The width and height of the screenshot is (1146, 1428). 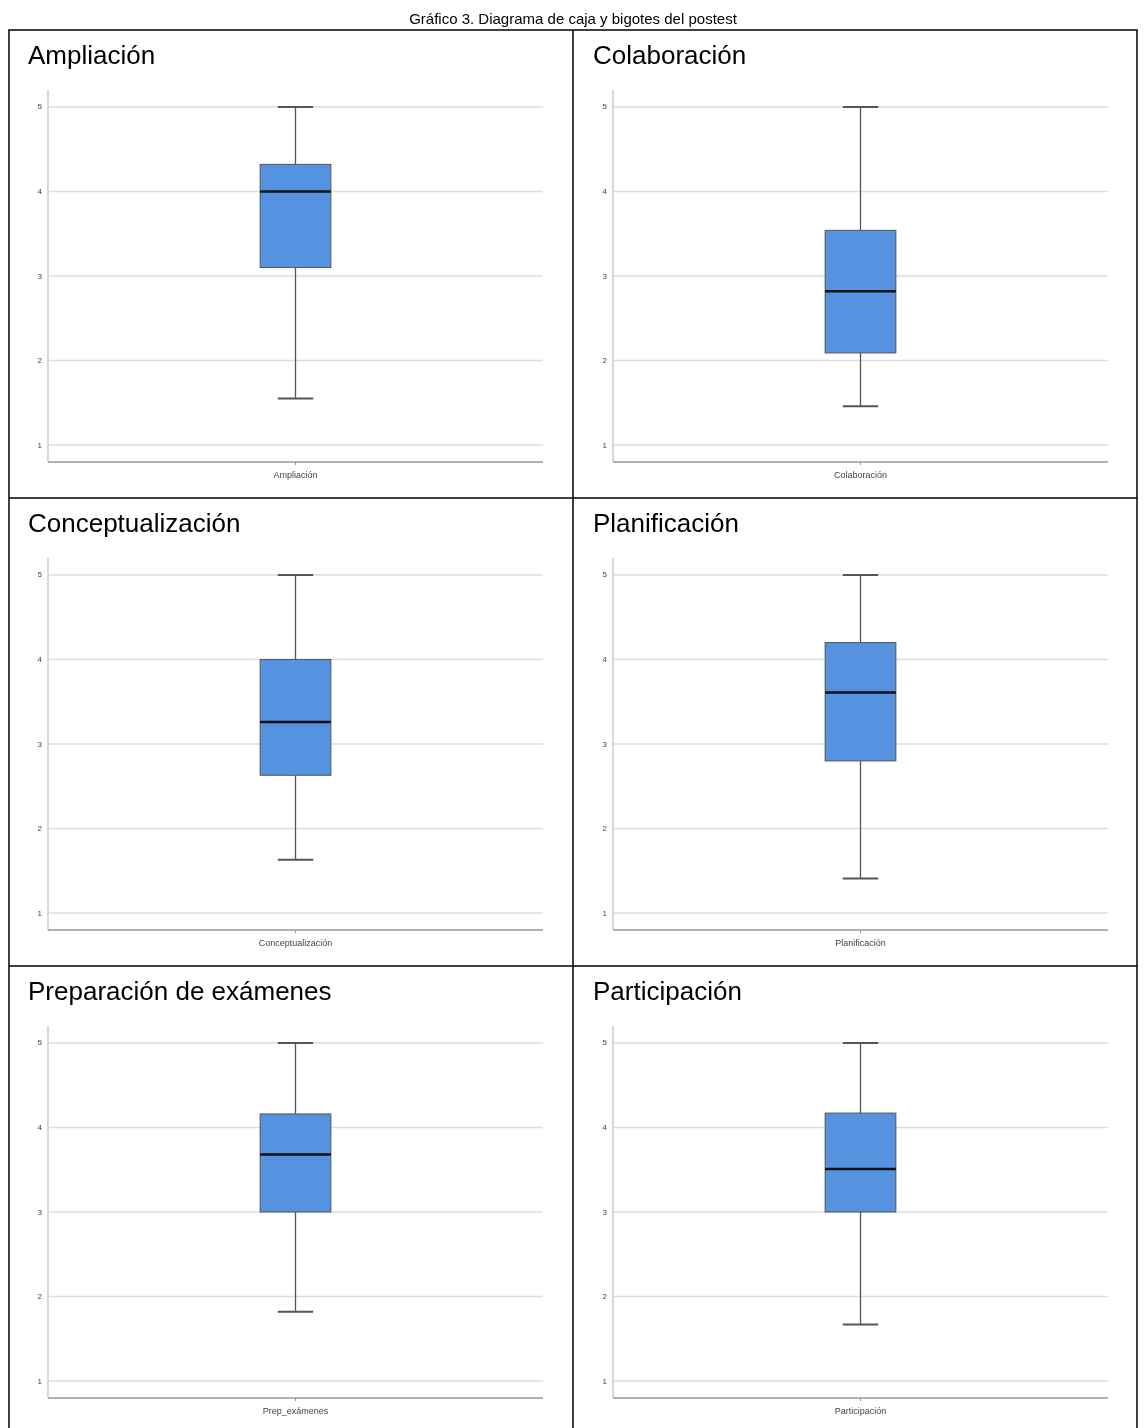 What do you see at coordinates (573, 18) in the screenshot?
I see `text: Gráfico 3. Diagrama de caja y bigotes del postest` at bounding box center [573, 18].